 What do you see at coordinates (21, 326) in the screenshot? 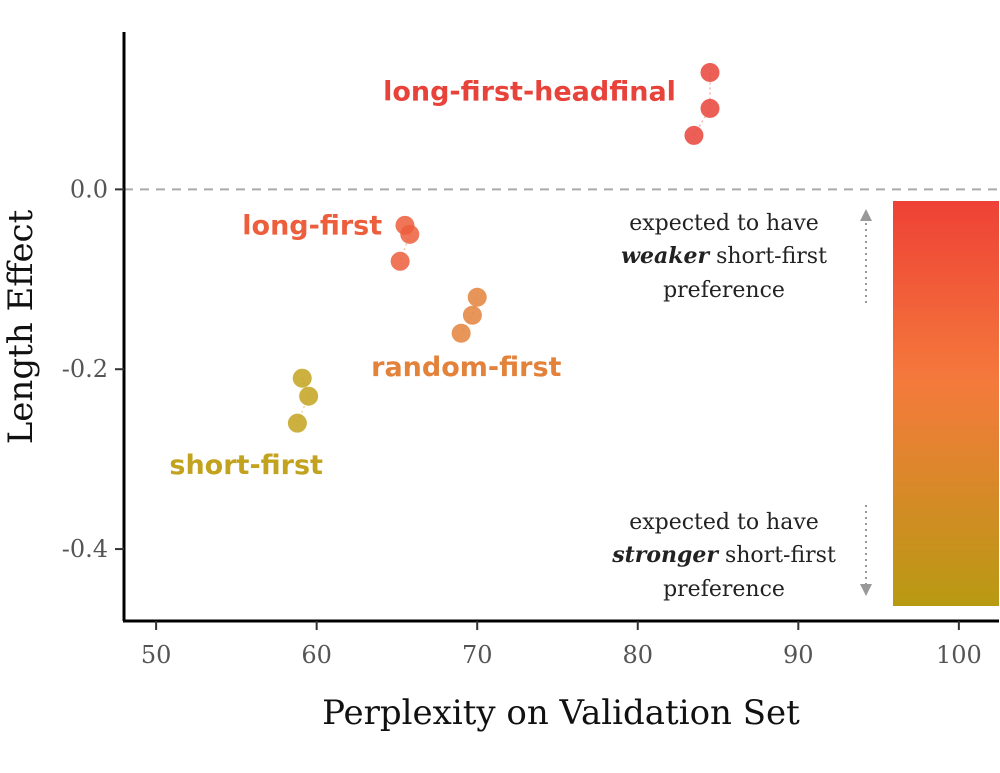
I see `y-axis-title: Length Effect` at bounding box center [21, 326].